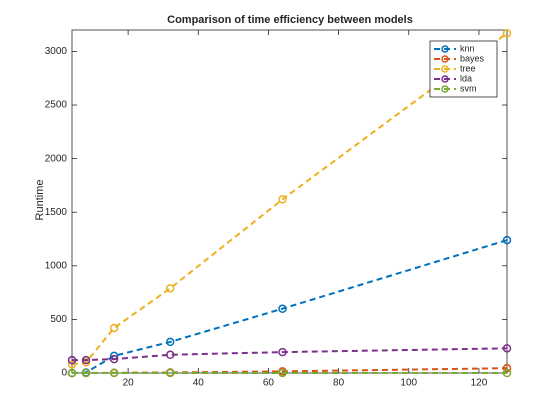 This screenshot has height=420, width=560. What do you see at coordinates (40, 200) in the screenshot?
I see `y-axis-label: Runtime` at bounding box center [40, 200].